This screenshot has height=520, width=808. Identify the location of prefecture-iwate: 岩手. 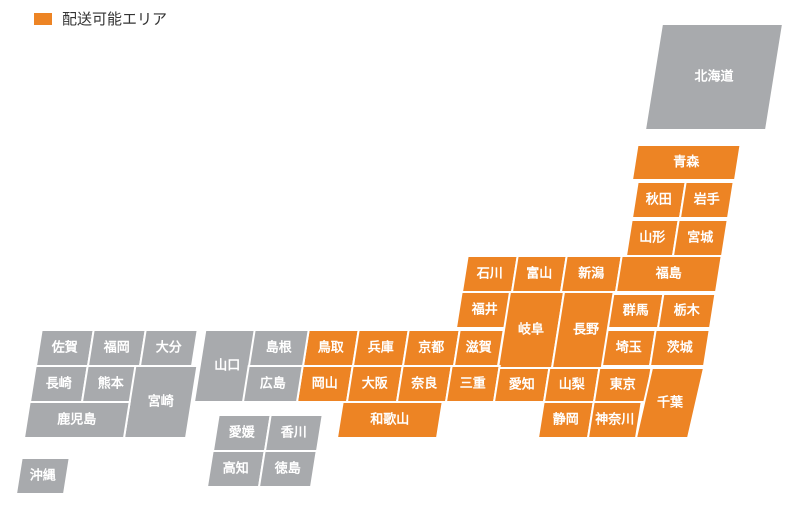
(706, 200).